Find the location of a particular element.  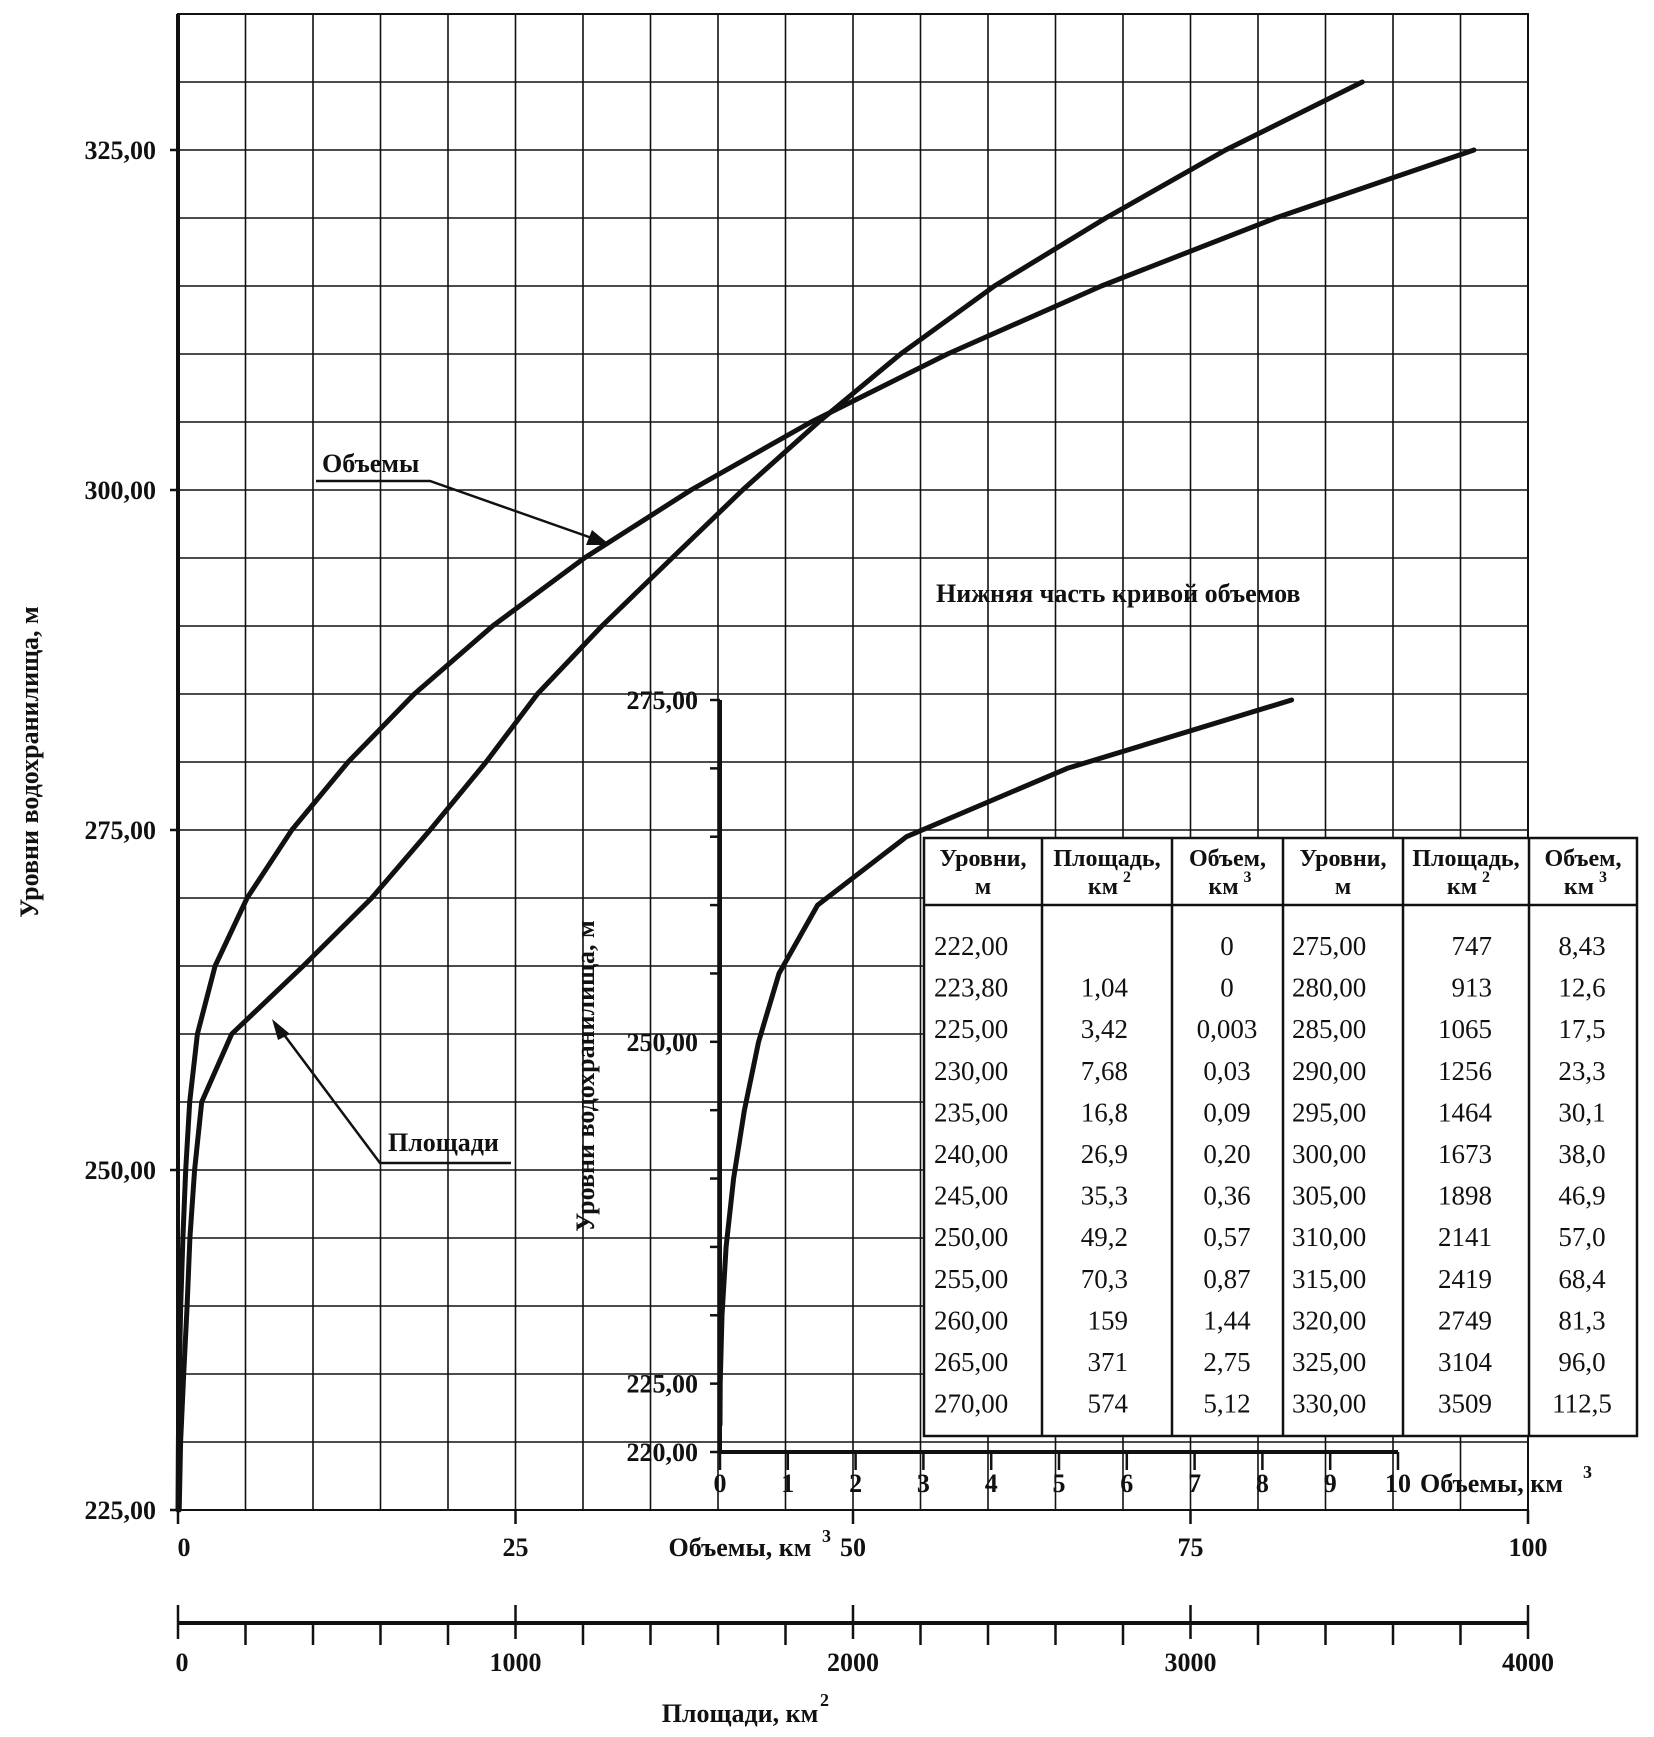

table-cell: 23,3 is located at coordinates (1581, 1071).